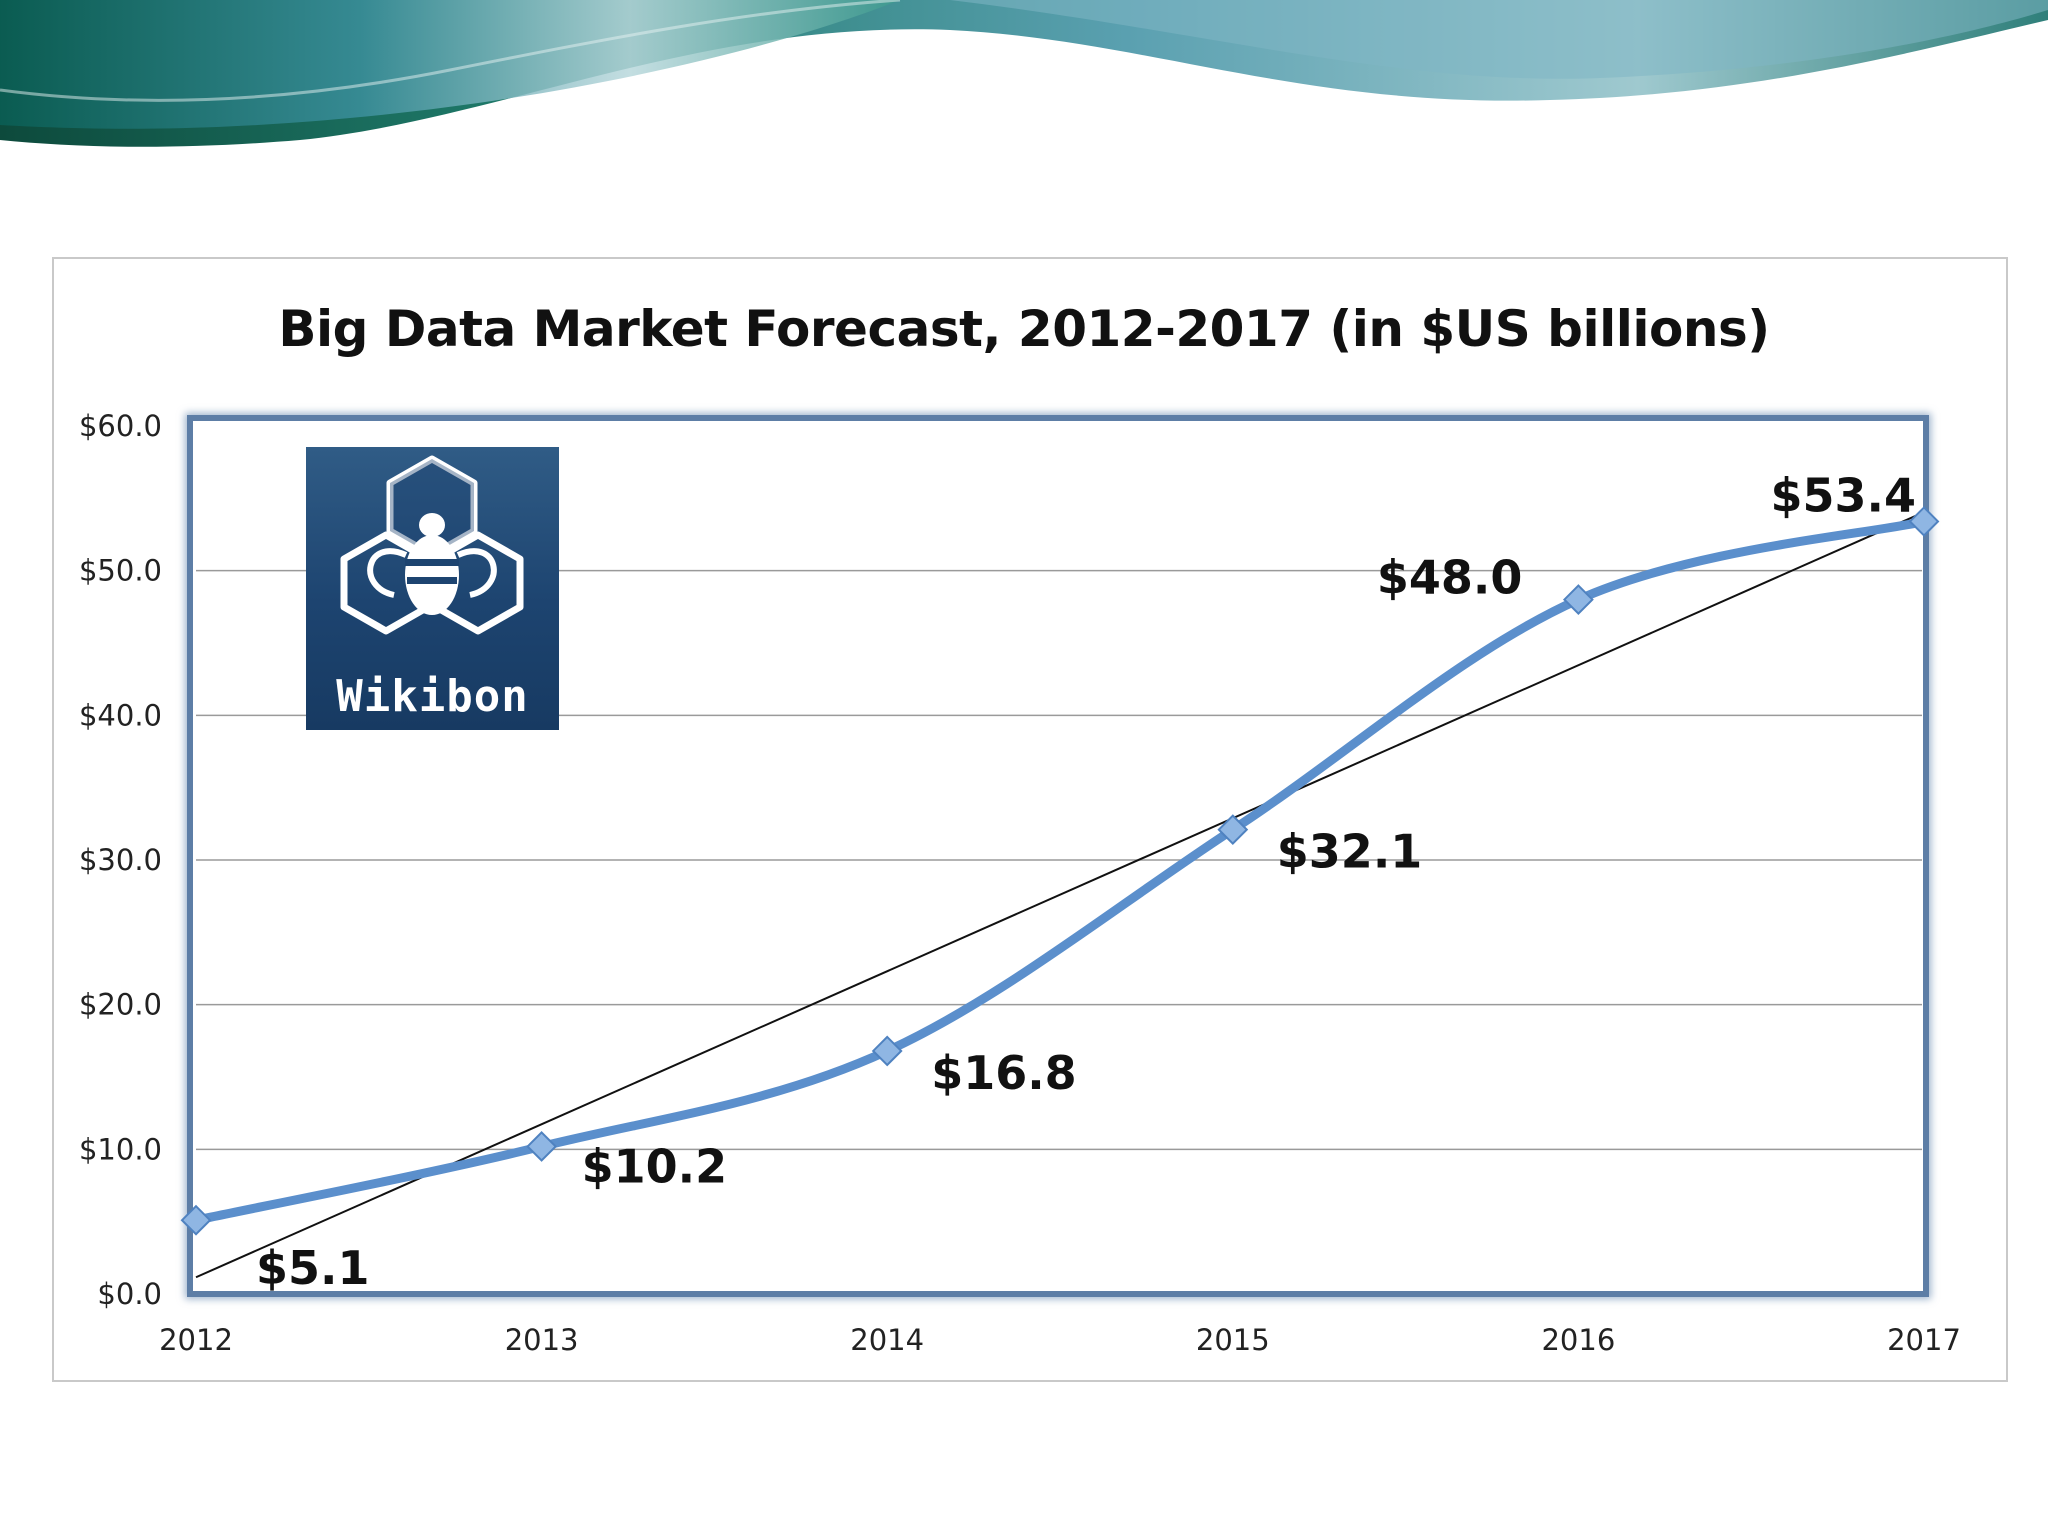 The image size is (2048, 1536). Describe the element at coordinates (1060, 1340) in the screenshot. I see `x-axis-tick-labels: 2012 2013 2014 2015 2016 2017` at that location.